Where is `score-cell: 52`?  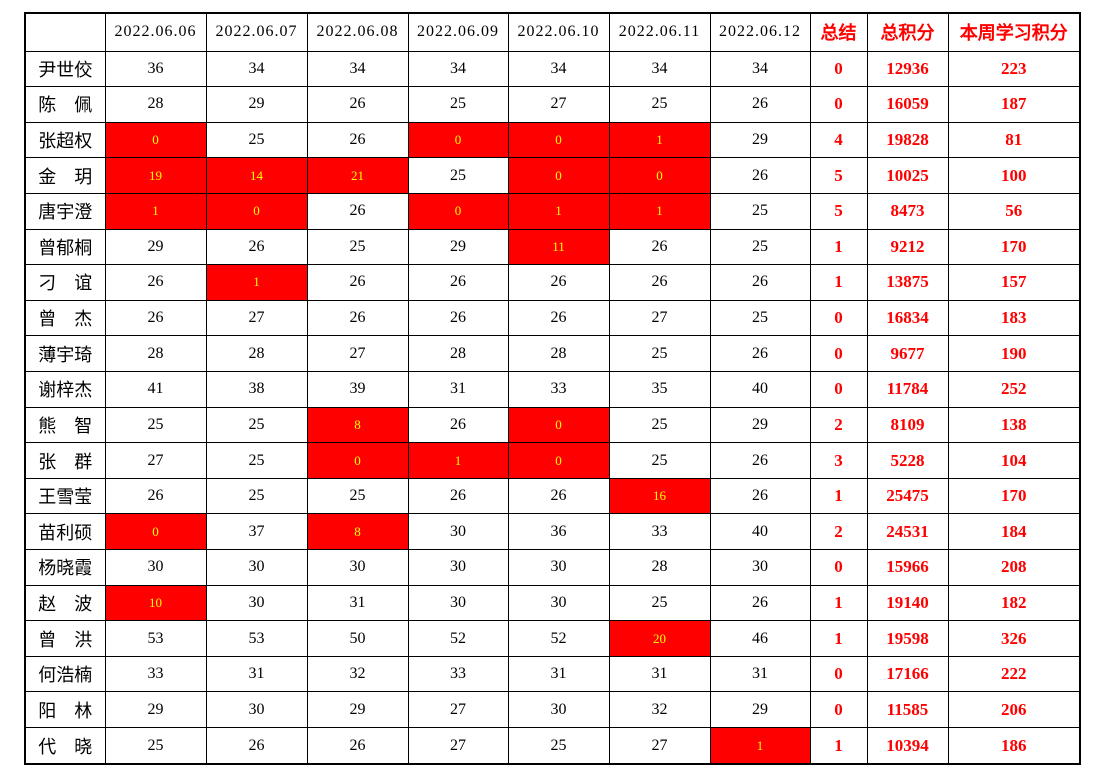
score-cell: 52 is located at coordinates (458, 638).